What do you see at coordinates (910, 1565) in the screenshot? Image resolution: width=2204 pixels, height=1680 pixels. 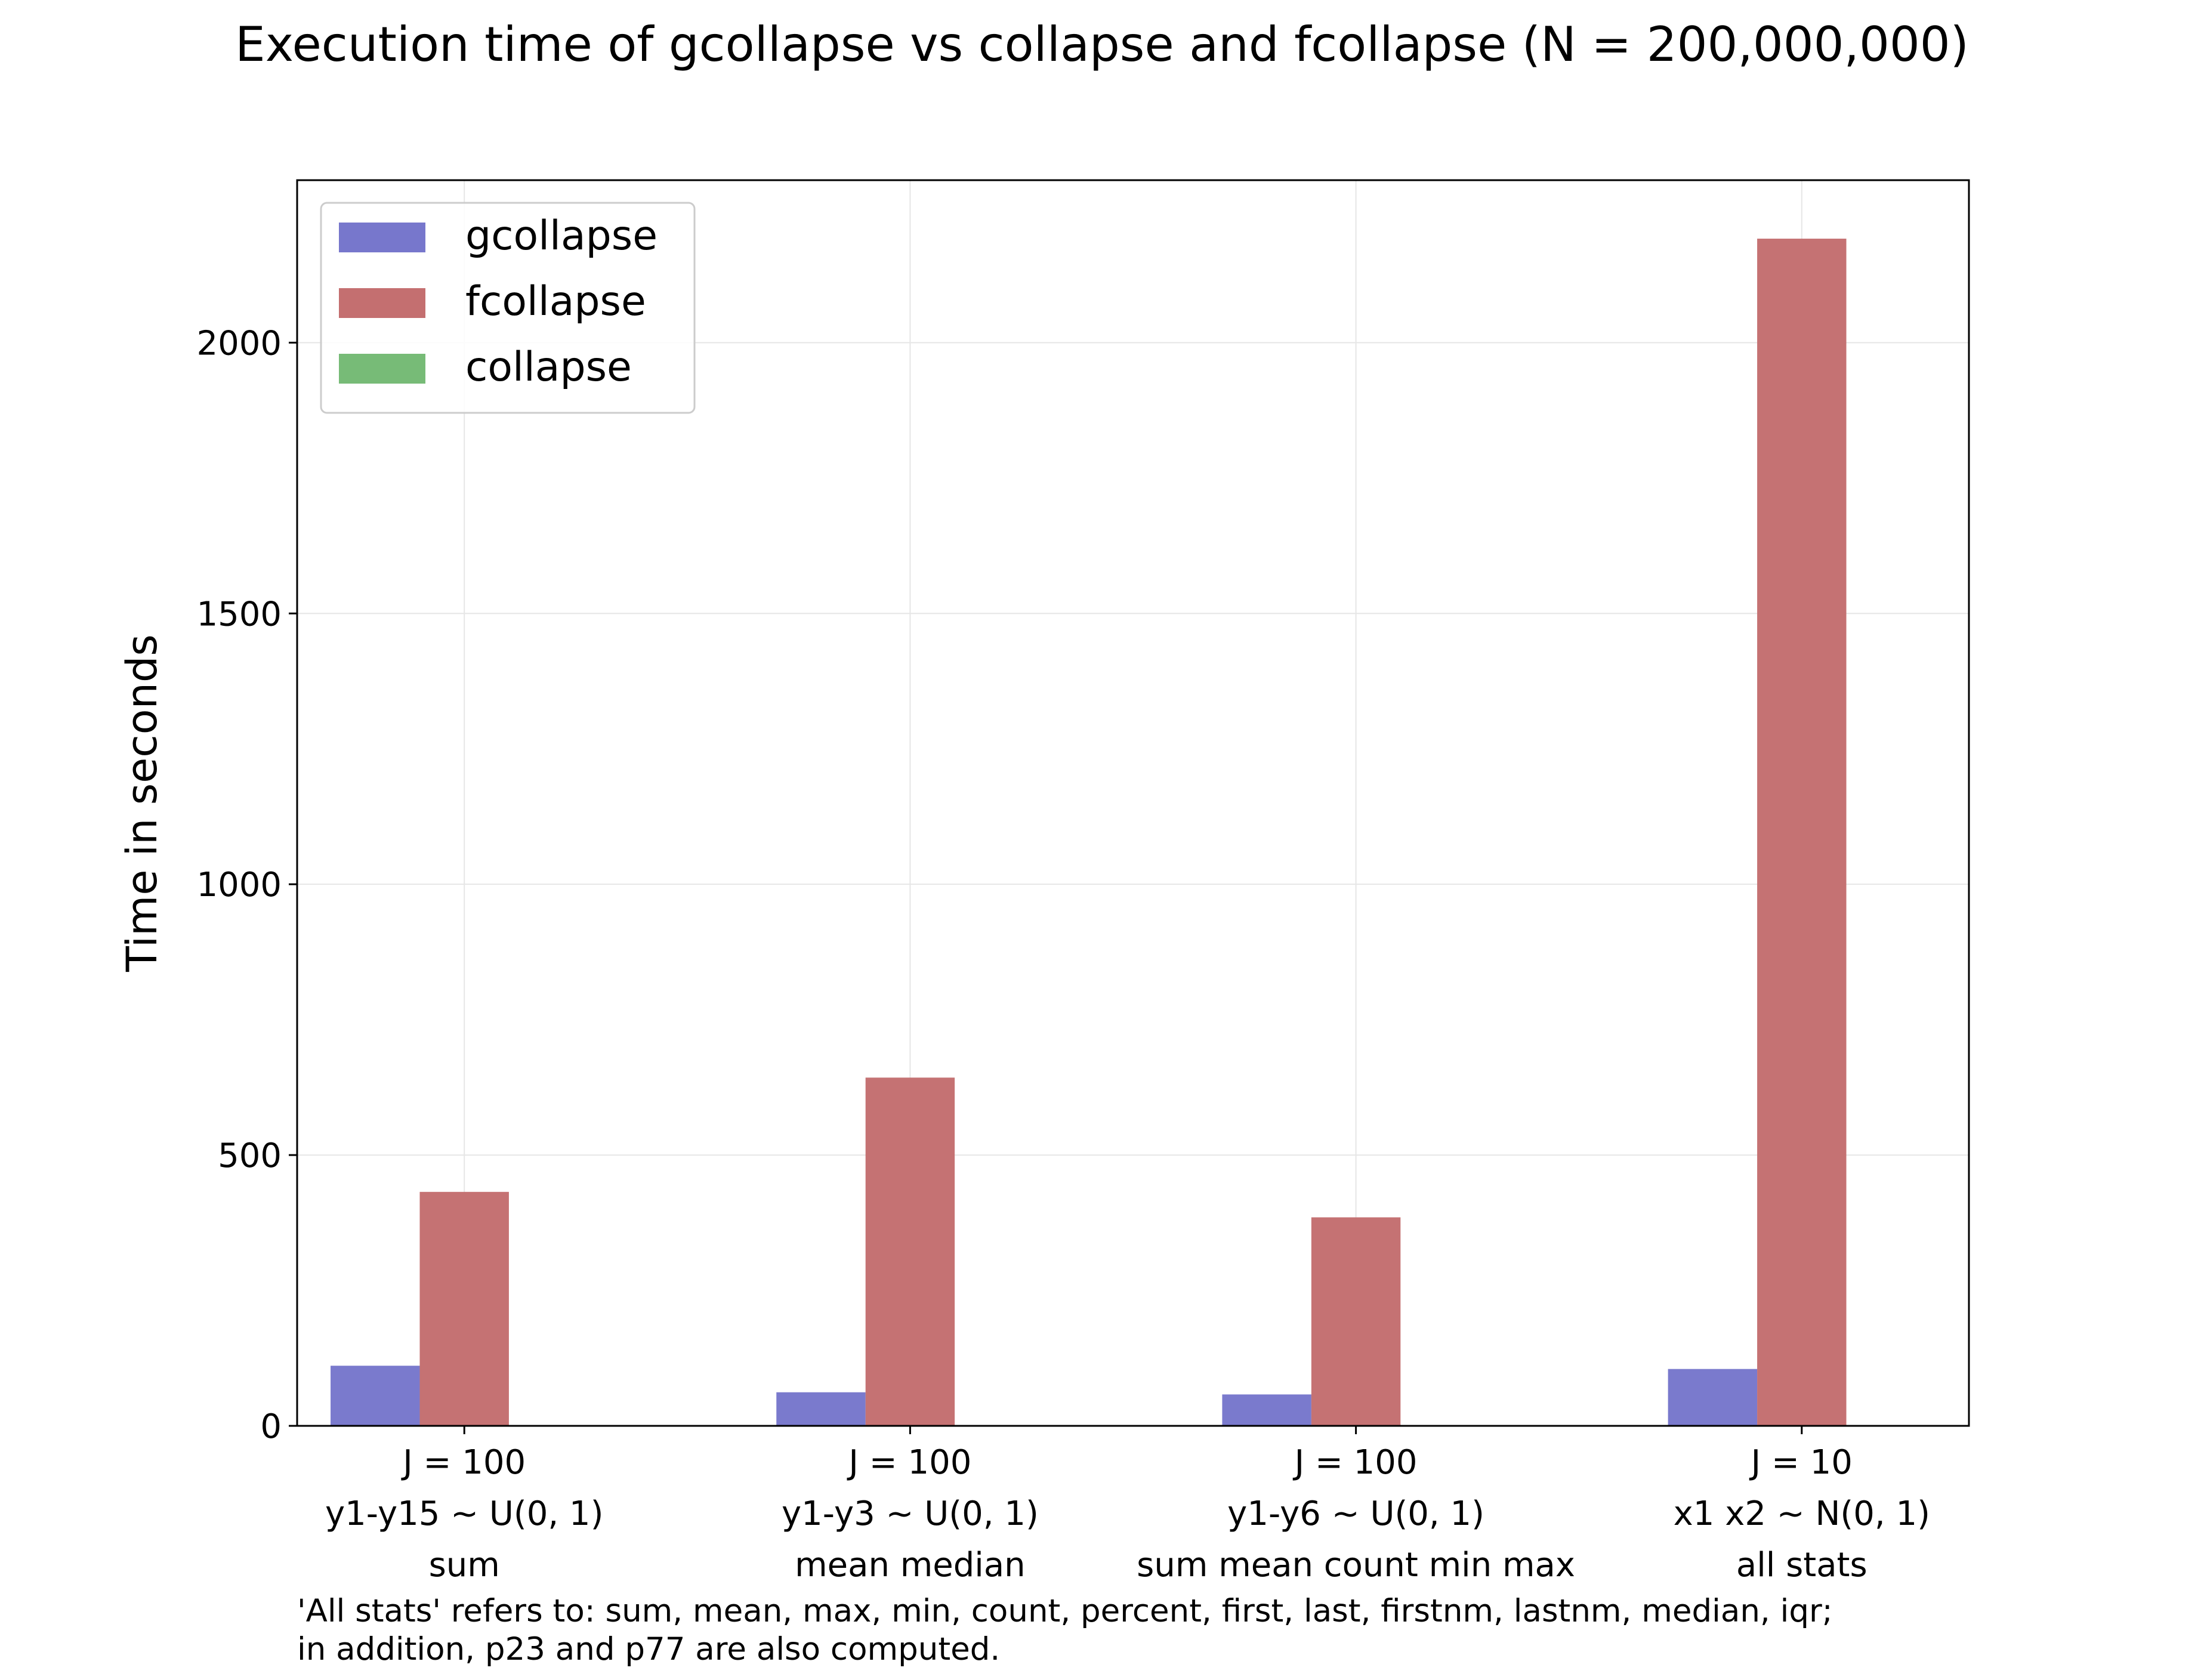 I see `x-tick-label: mean median` at bounding box center [910, 1565].